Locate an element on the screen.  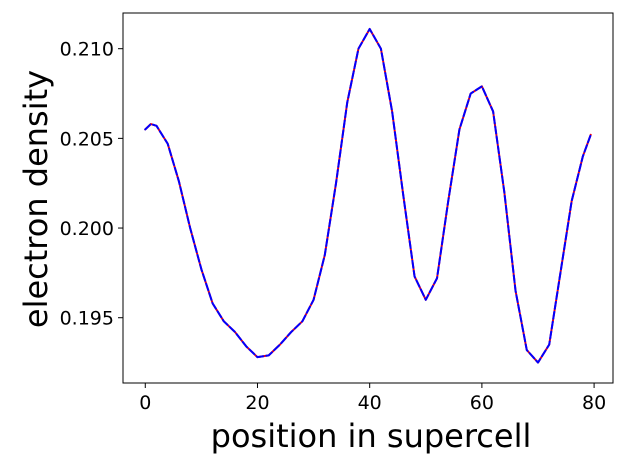
y-tick-label: 0.200 is located at coordinates (87, 229).